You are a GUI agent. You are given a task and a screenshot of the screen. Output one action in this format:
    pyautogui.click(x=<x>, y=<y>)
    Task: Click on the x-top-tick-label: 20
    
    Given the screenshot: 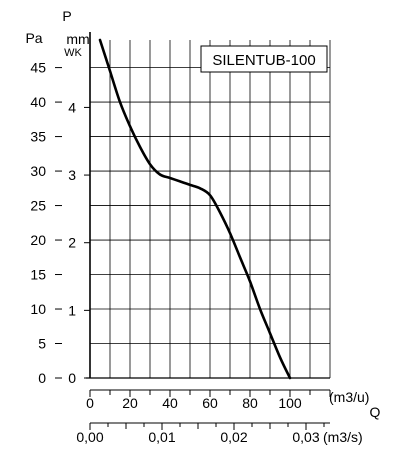 What is the action you would take?
    pyautogui.click(x=130, y=403)
    